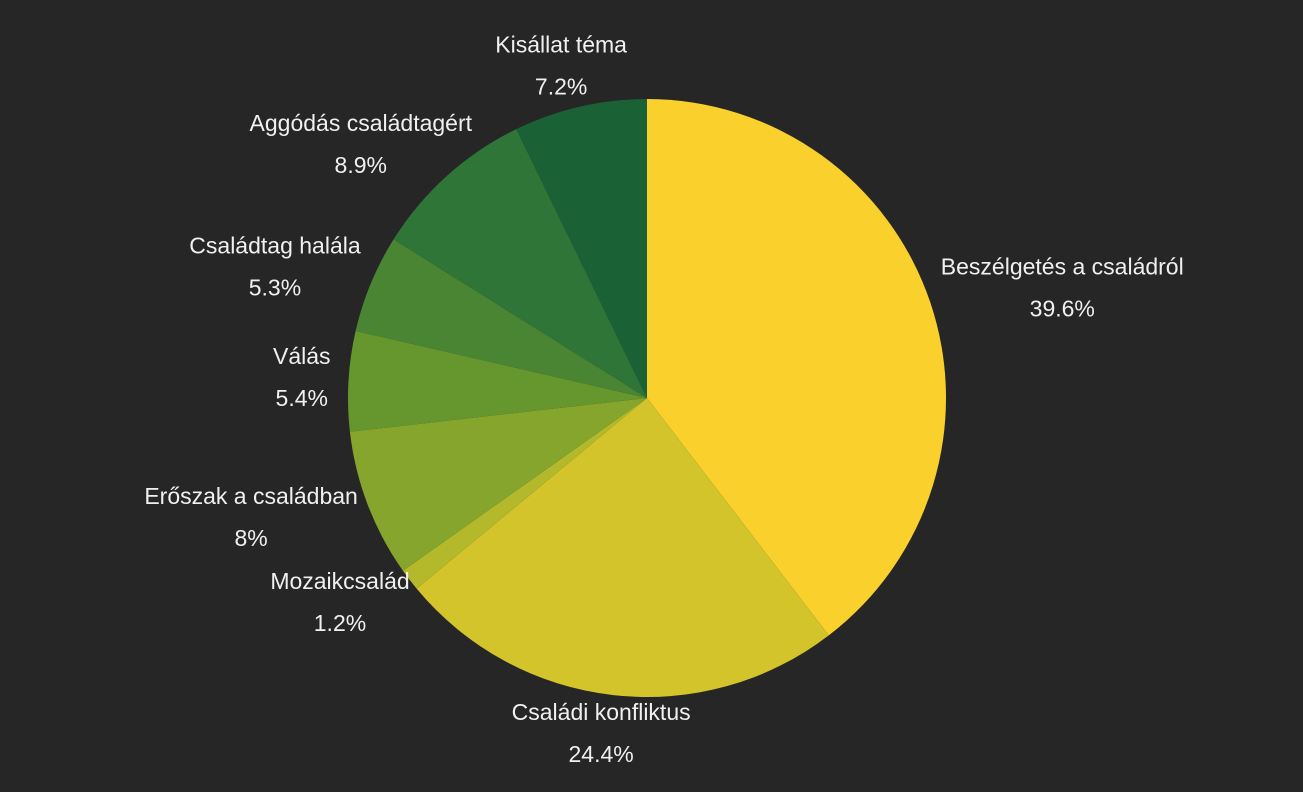 This screenshot has height=792, width=1303. I want to click on slice-value: 39.6%, so click(1062, 308).